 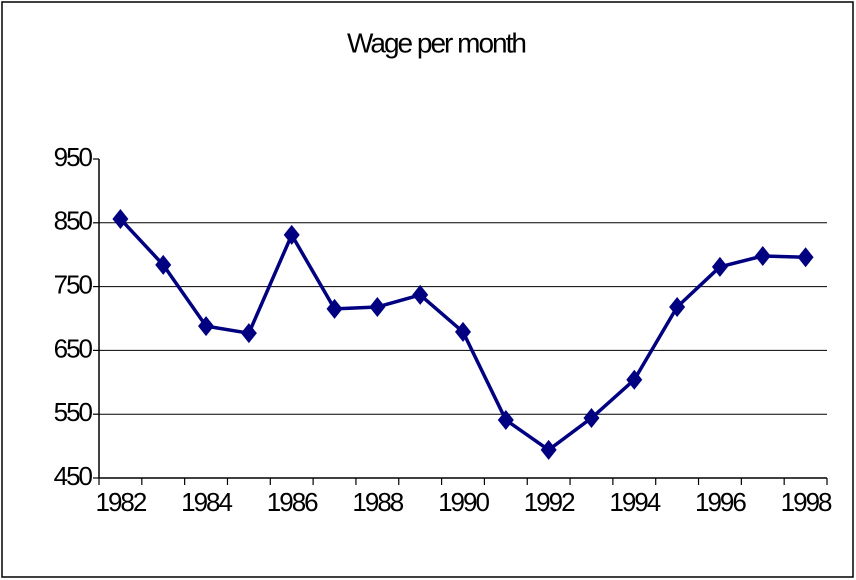 I want to click on y-tick-label: 650, so click(x=73, y=348).